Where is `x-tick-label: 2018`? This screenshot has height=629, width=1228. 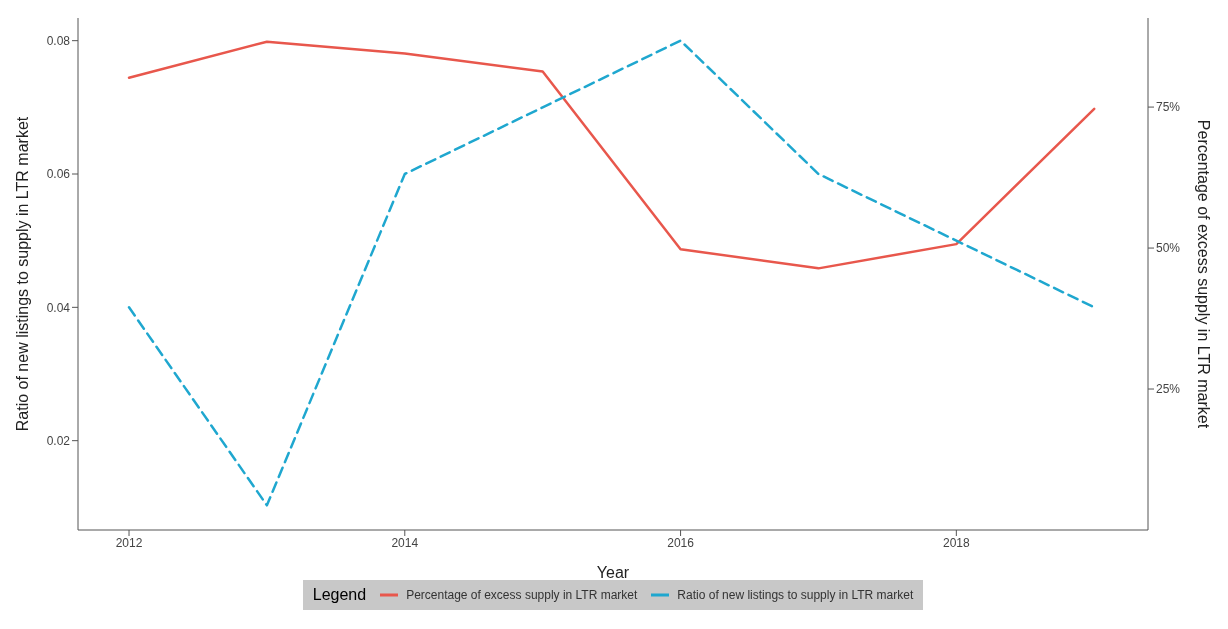 x-tick-label: 2018 is located at coordinates (956, 542).